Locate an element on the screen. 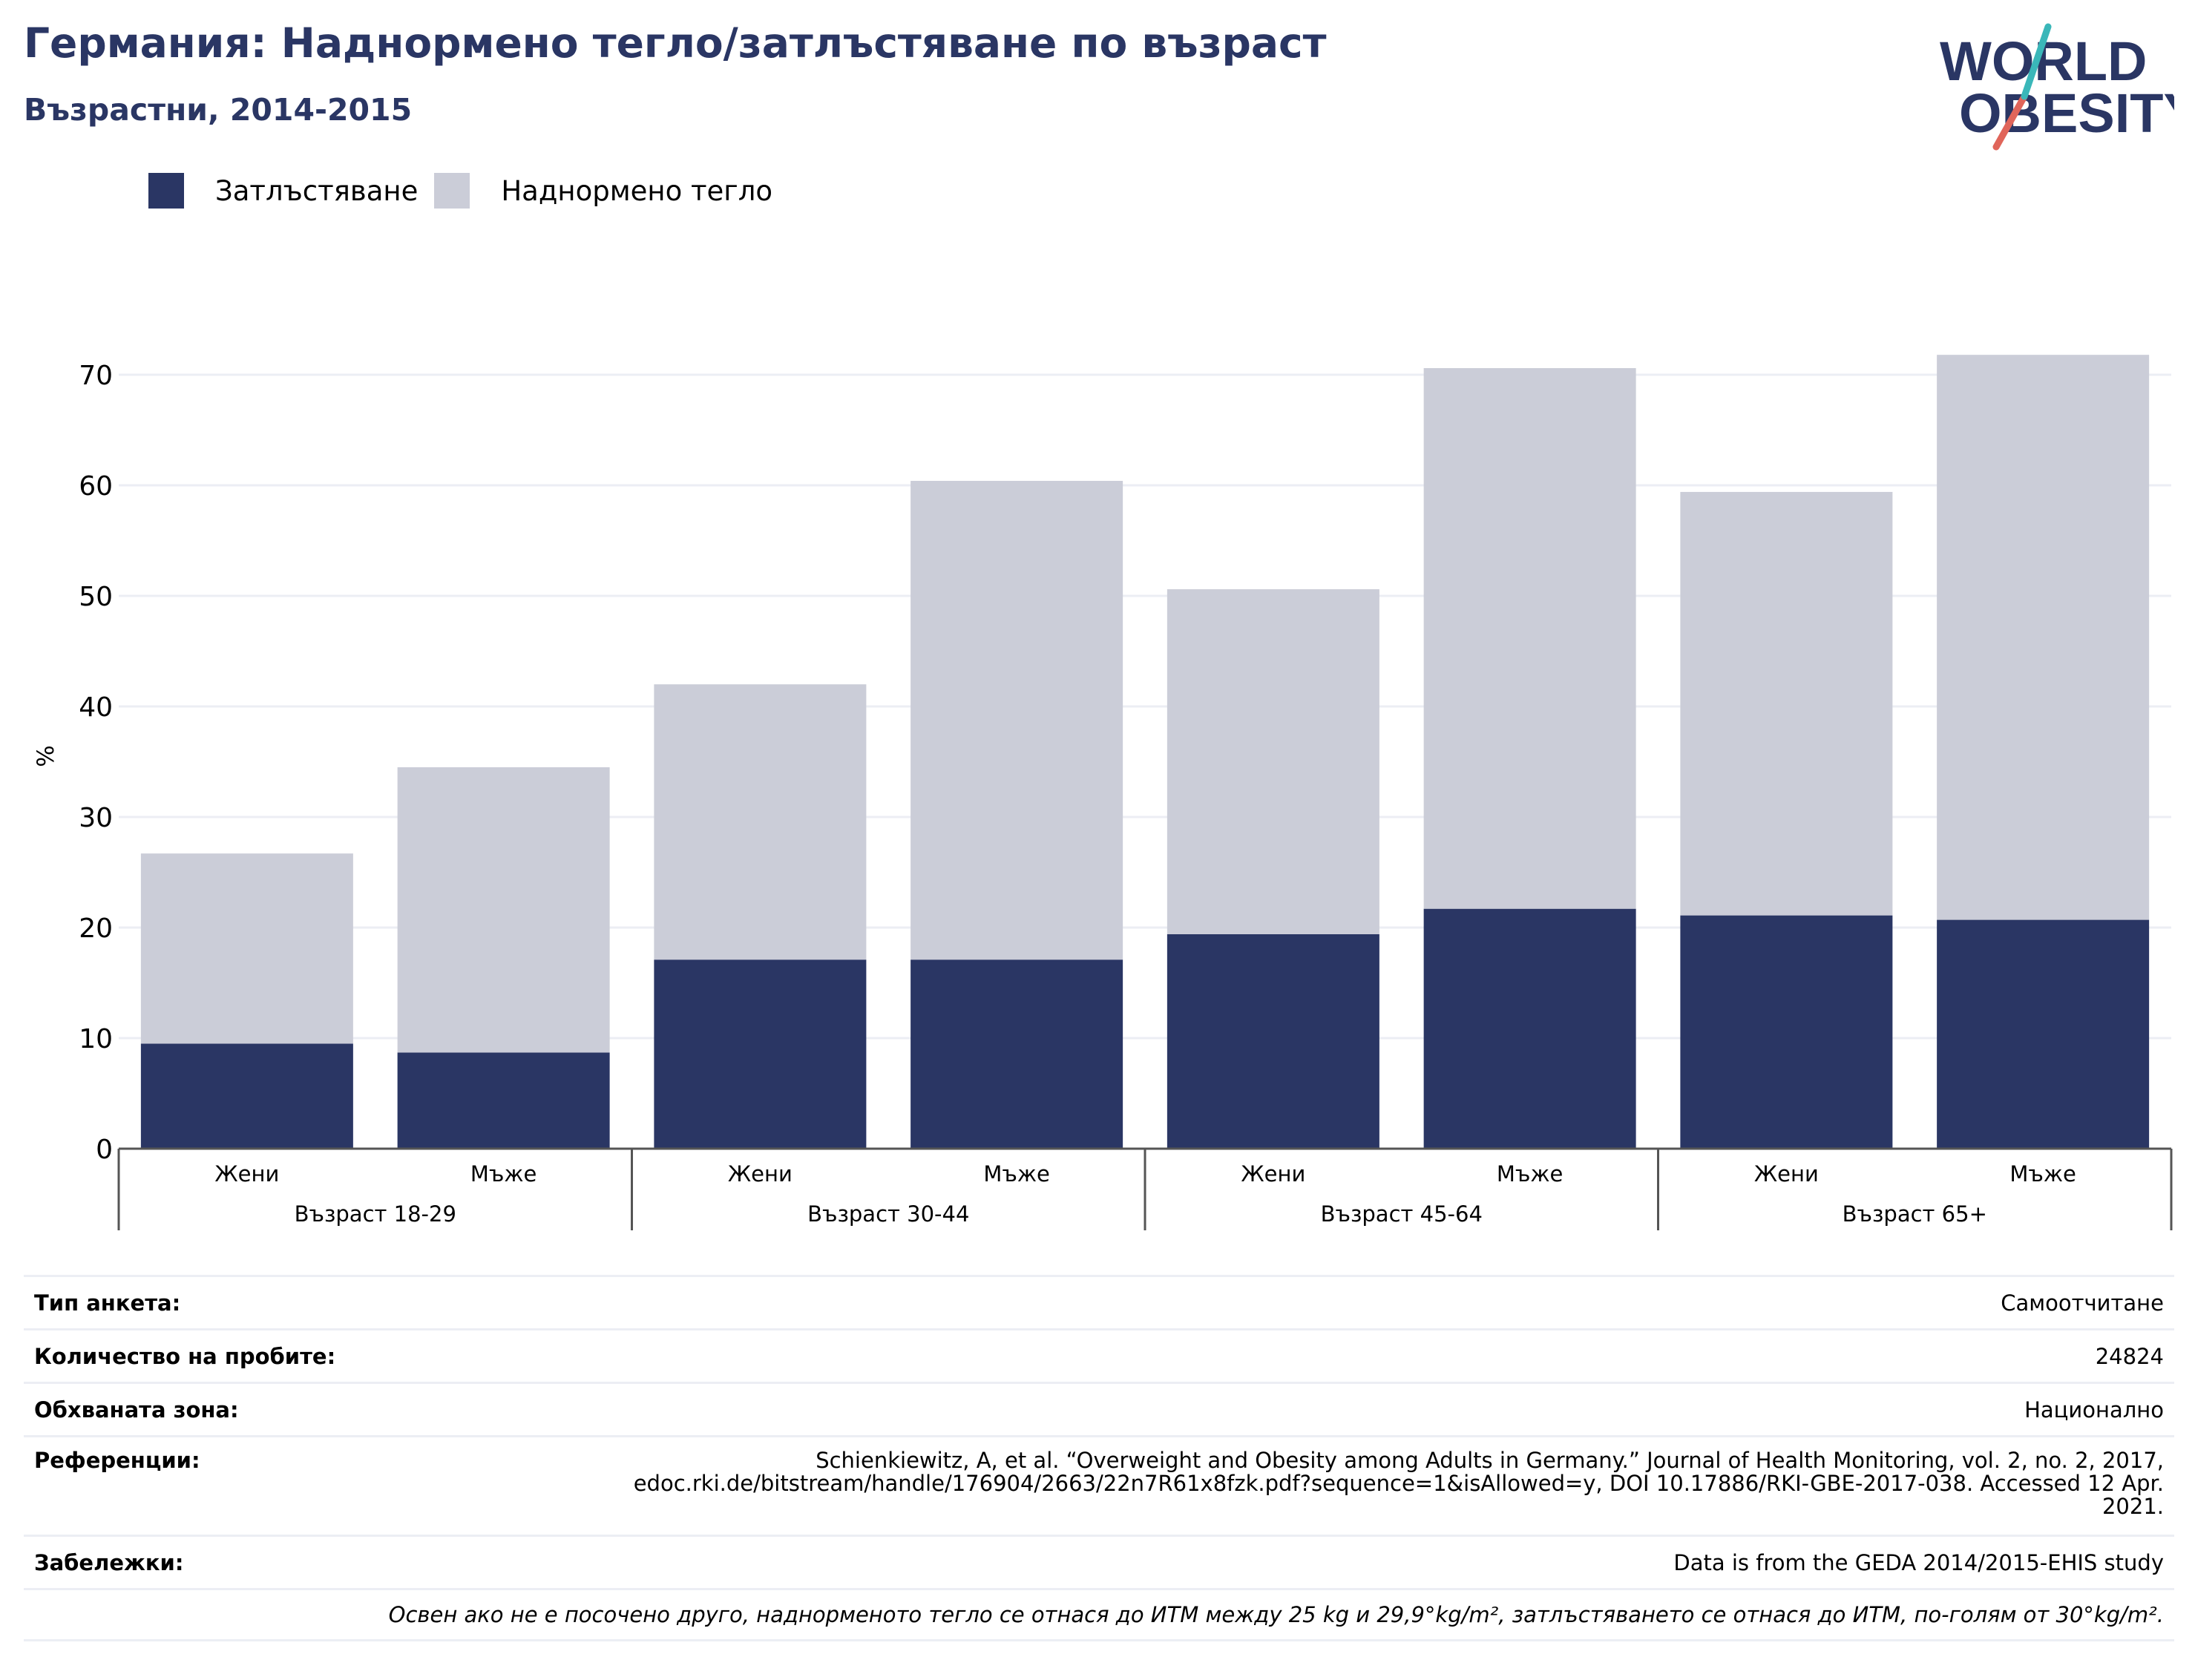  legend-item-overweight: Наднормено тегло is located at coordinates (603, 191).